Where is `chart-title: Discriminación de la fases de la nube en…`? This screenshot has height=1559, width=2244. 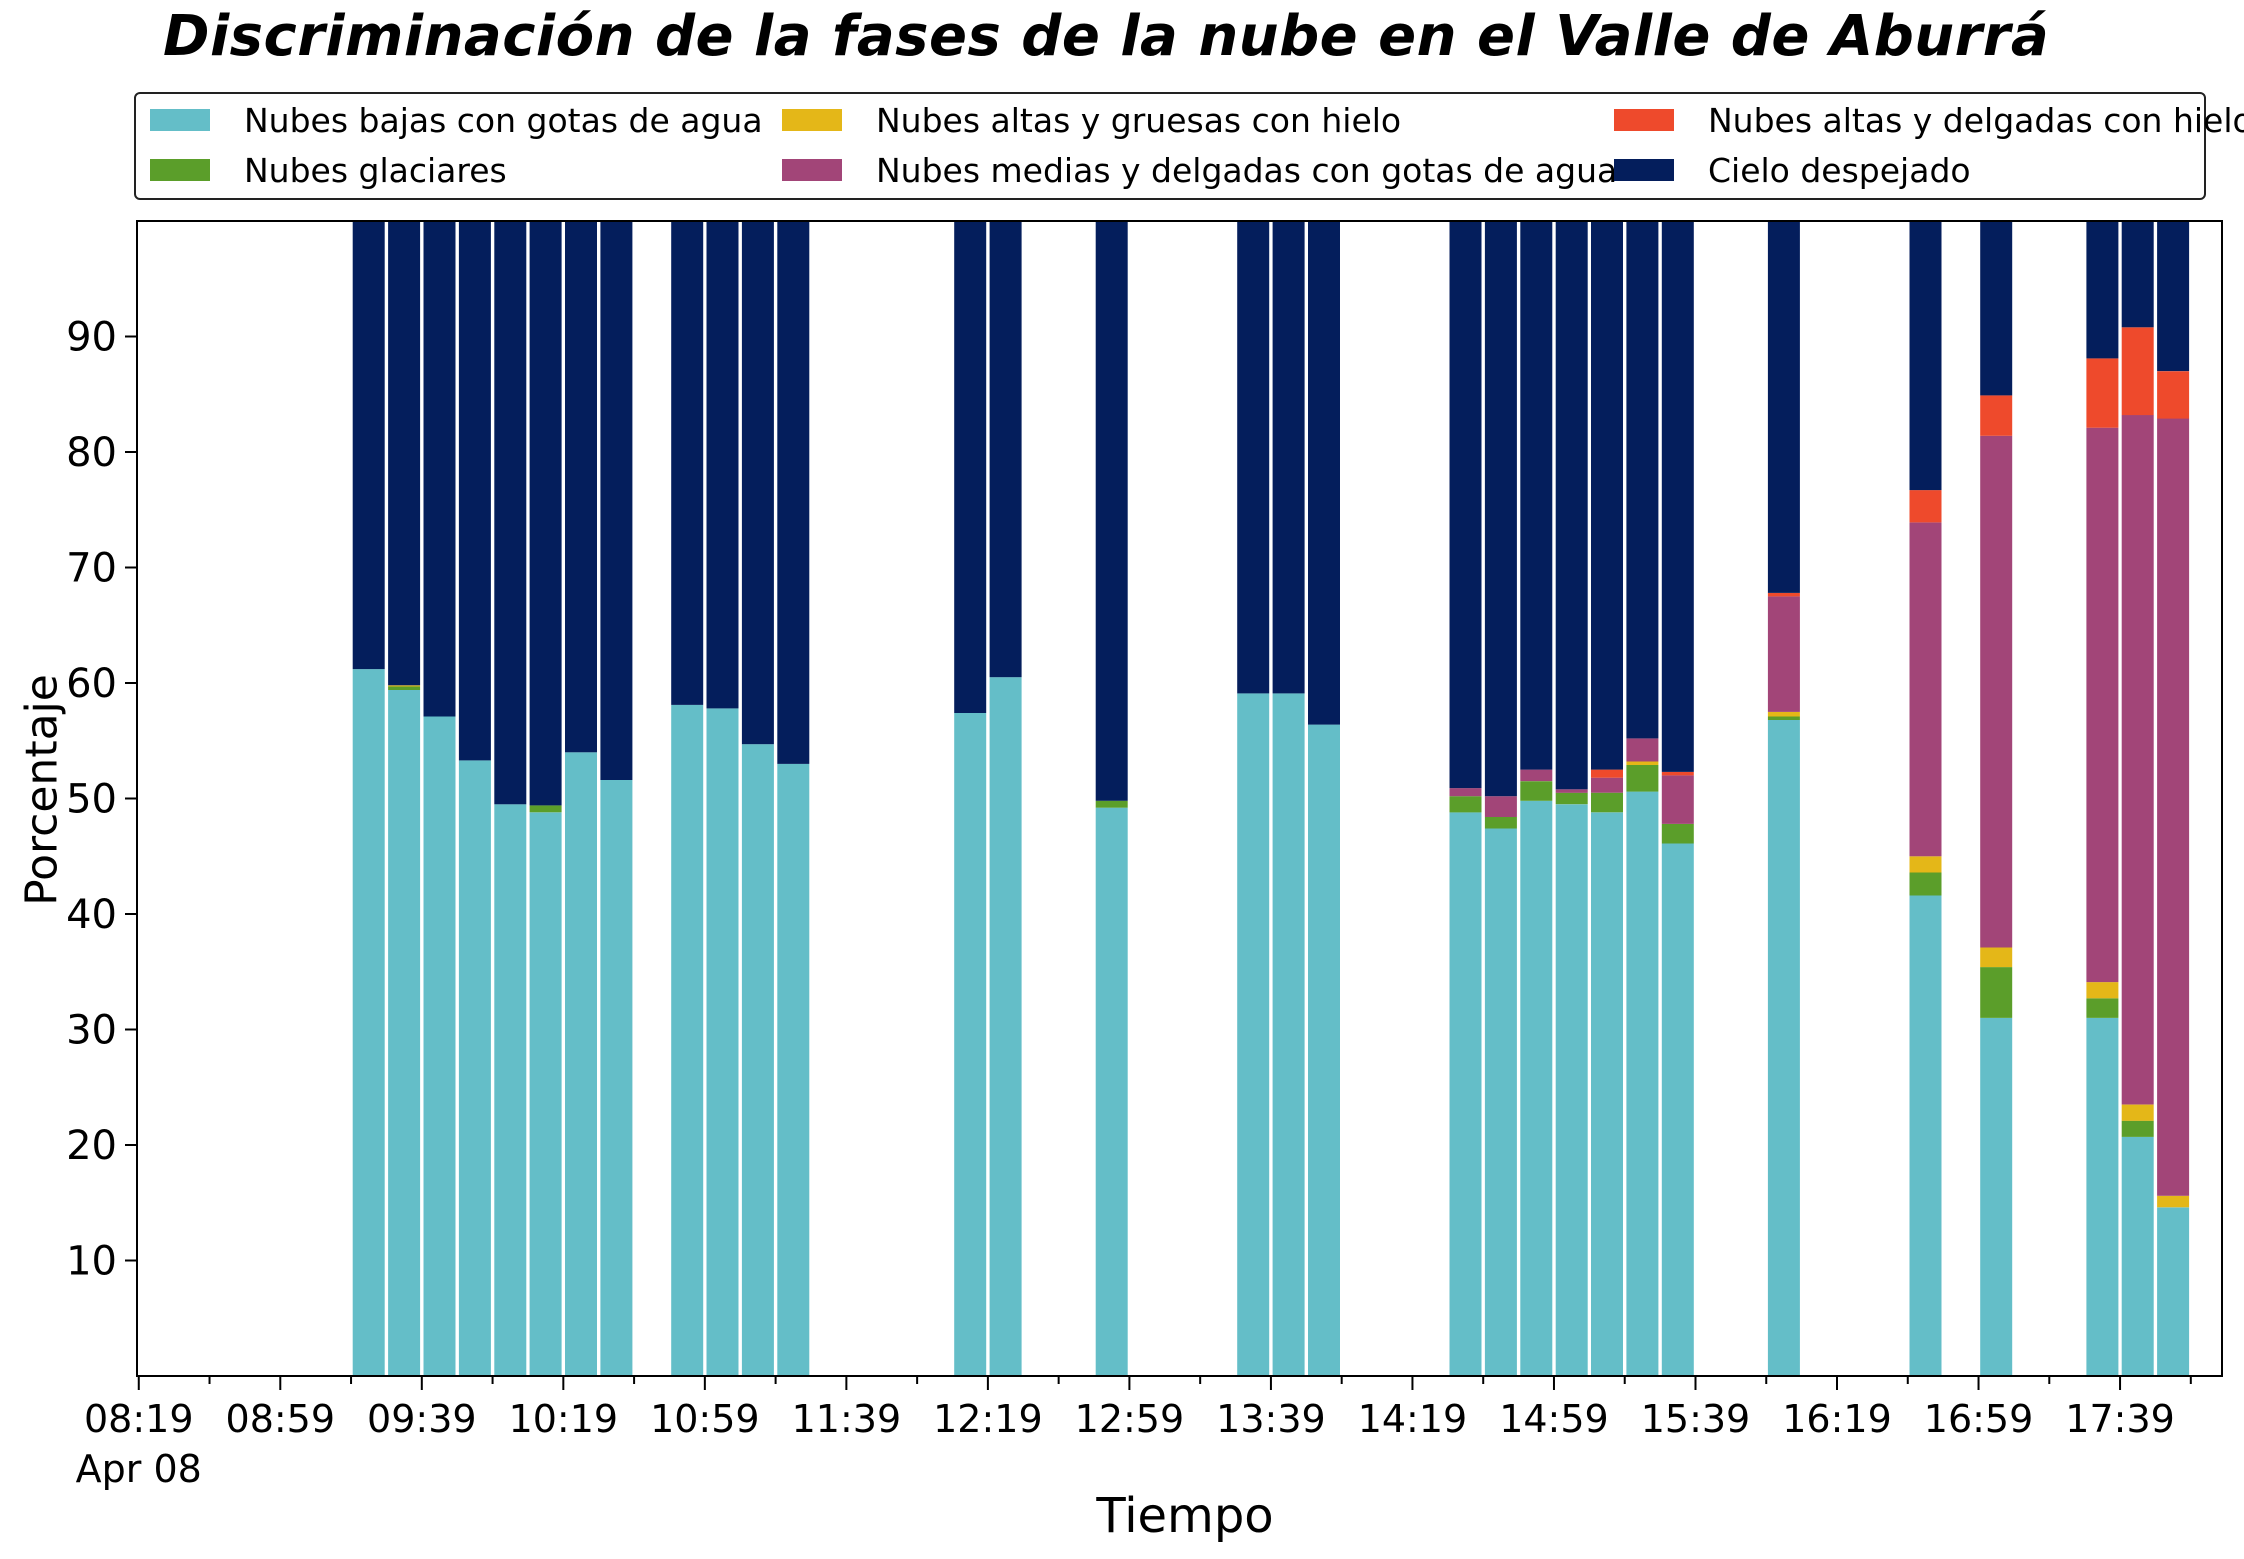
chart-title: Discriminación de la fases de la nube en… is located at coordinates (1106, 36).